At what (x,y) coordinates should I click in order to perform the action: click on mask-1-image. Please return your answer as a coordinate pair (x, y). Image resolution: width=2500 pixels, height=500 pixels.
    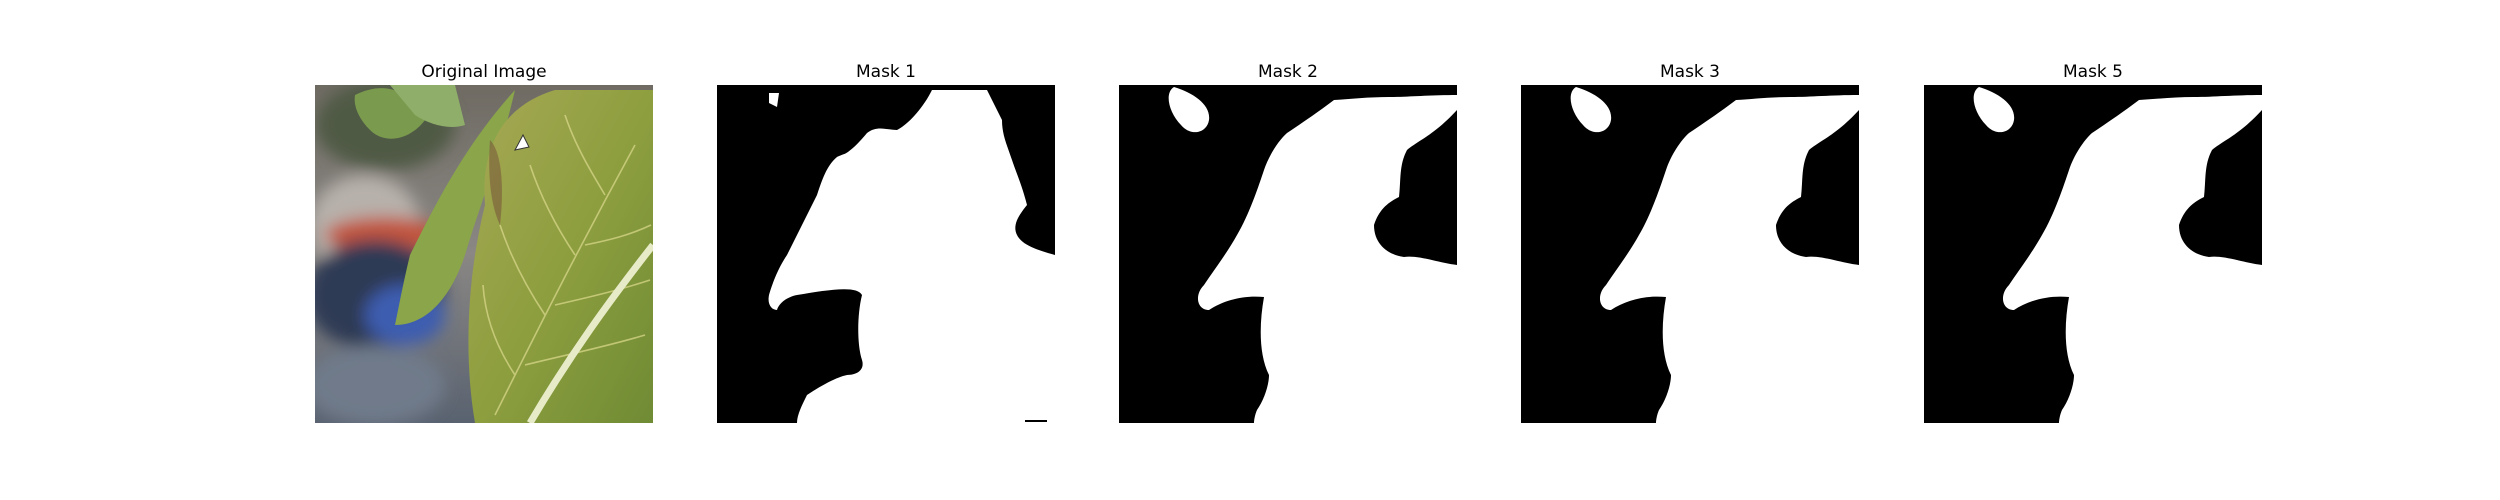
    Looking at the image, I should click on (886, 254).